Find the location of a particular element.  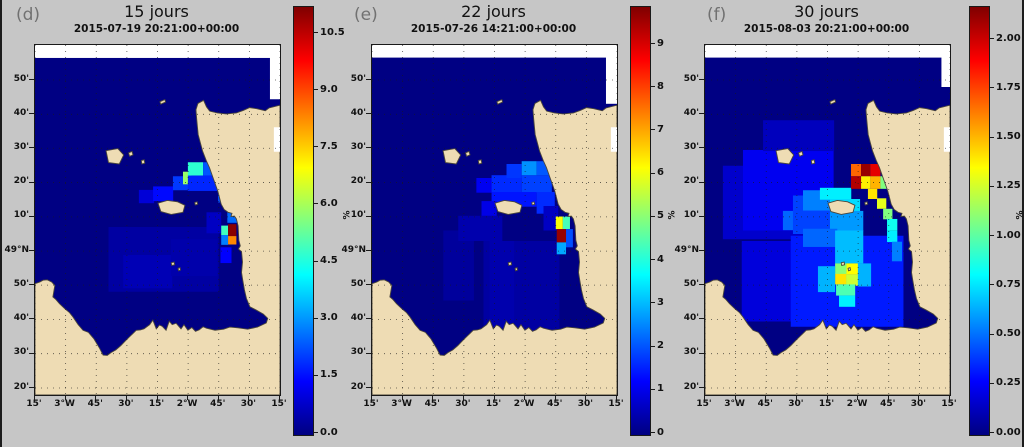

colorbar-tick-label: 1.00 is located at coordinates (1008, 235).